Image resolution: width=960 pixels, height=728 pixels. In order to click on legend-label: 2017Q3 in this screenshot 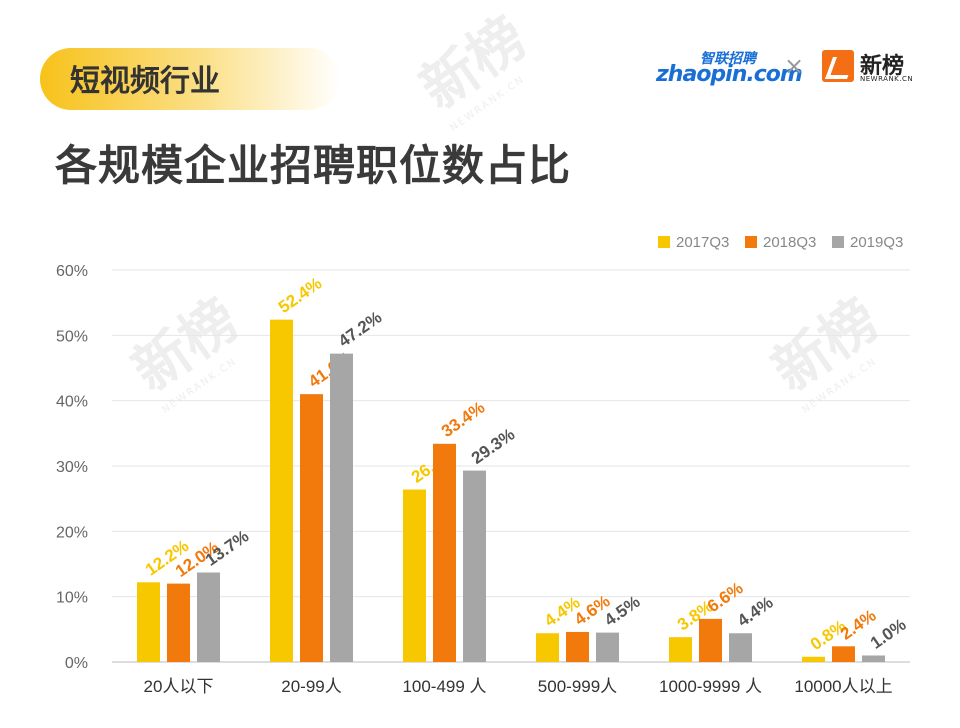, I will do `click(702, 242)`.